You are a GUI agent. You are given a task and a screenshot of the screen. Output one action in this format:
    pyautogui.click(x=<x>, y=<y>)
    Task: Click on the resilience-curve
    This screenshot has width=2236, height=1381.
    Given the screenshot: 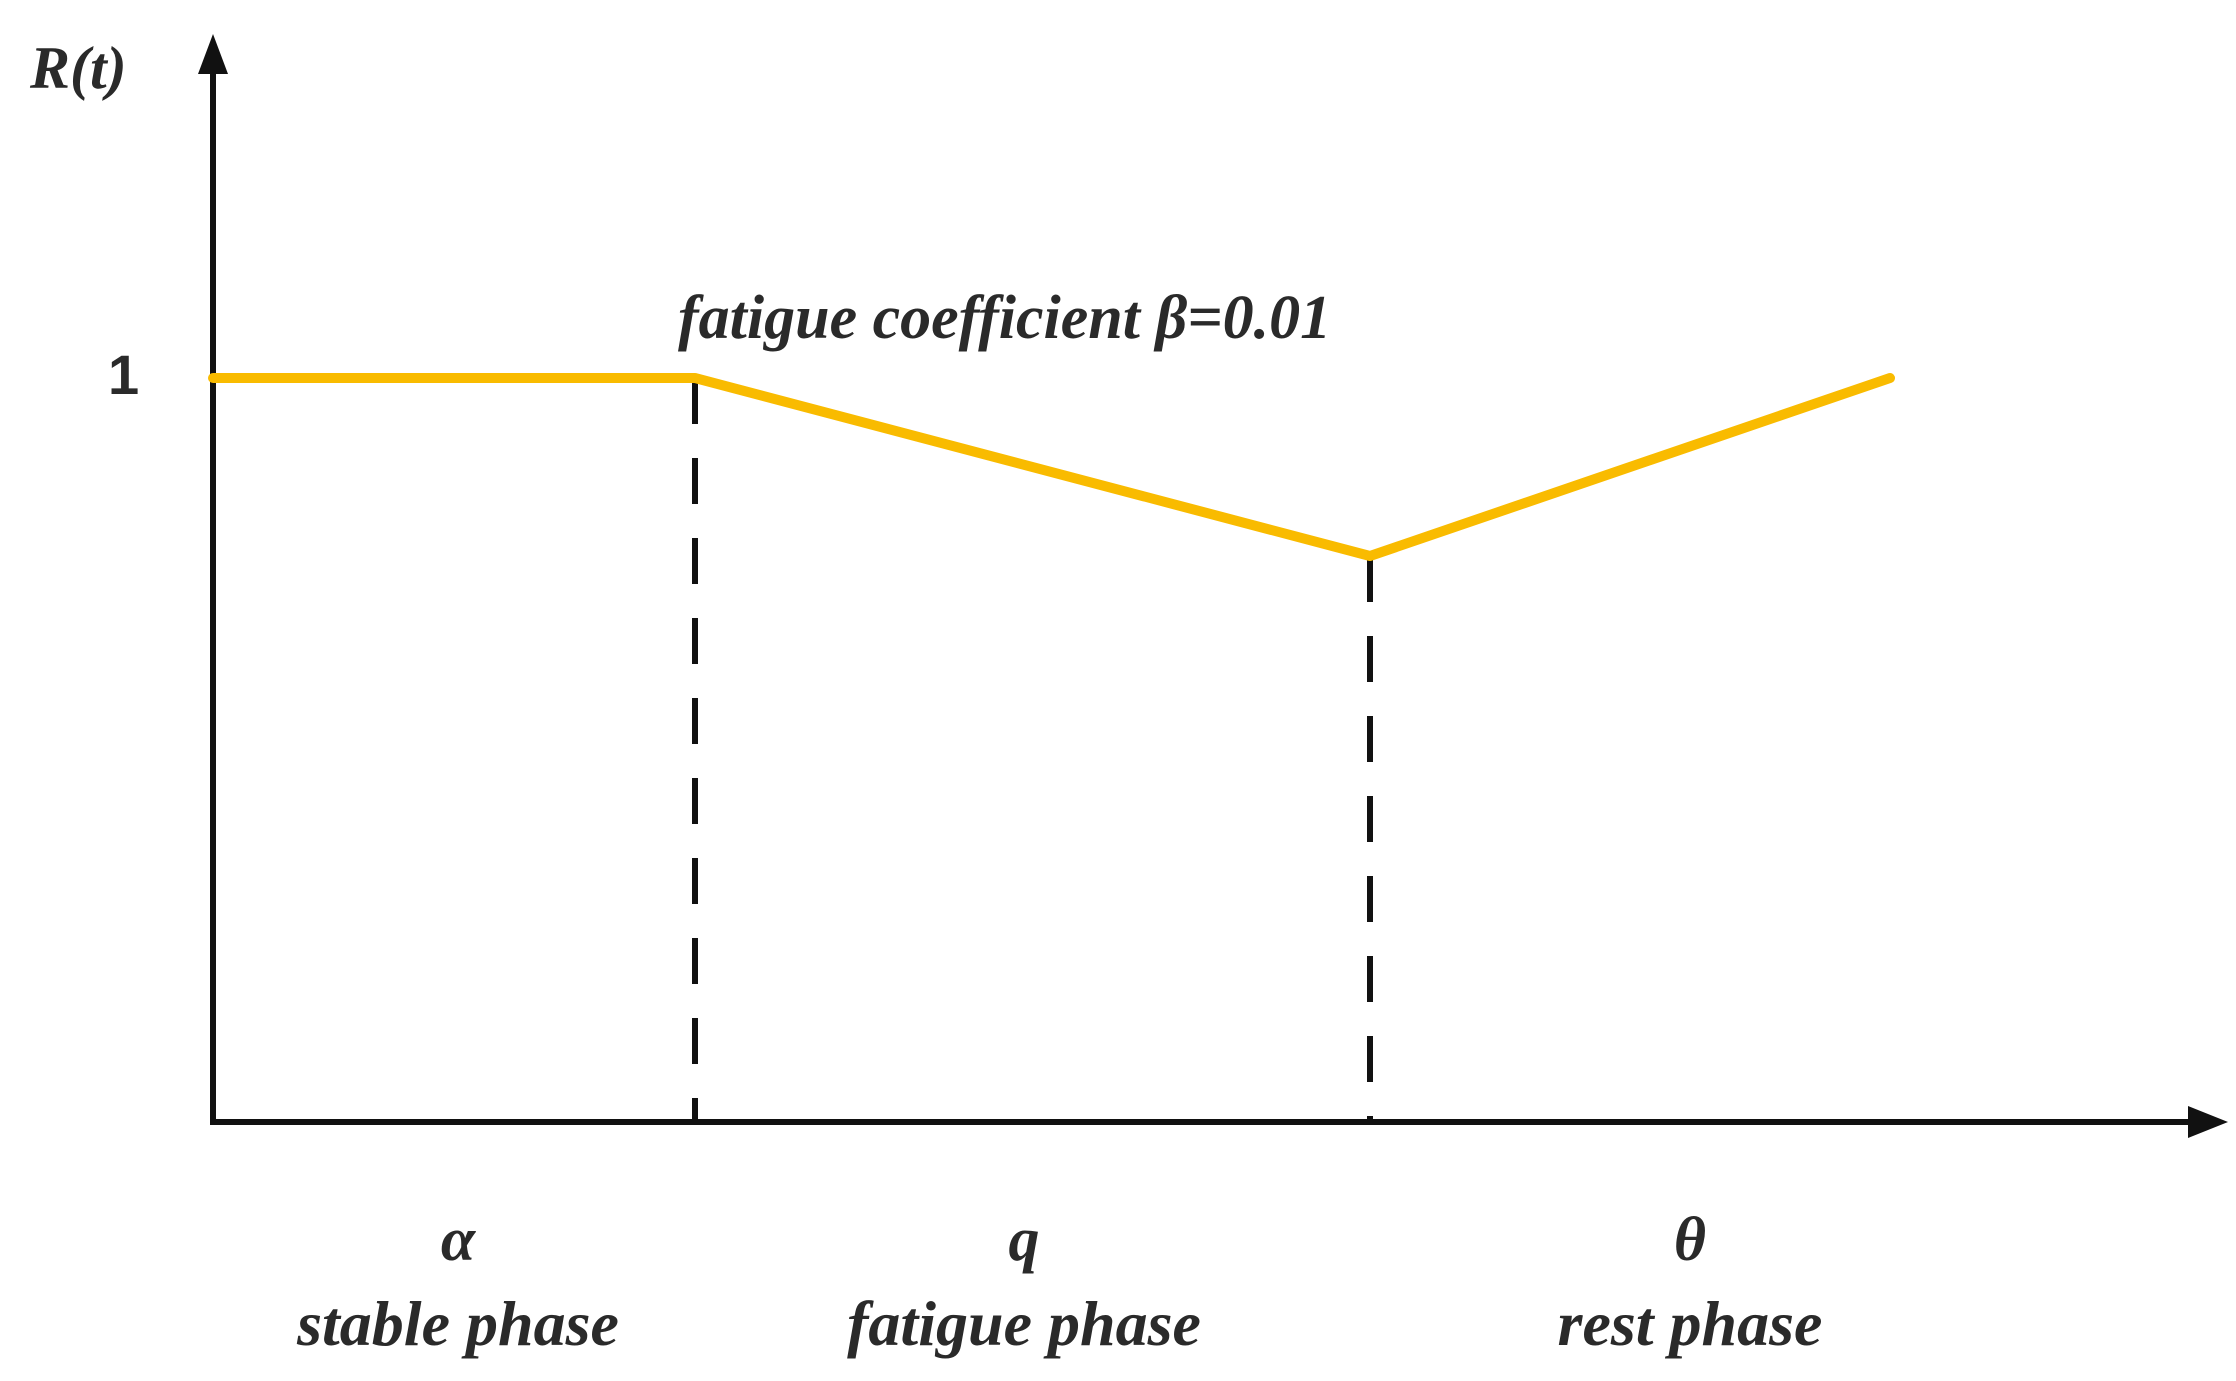 What is the action you would take?
    pyautogui.click(x=1051, y=467)
    